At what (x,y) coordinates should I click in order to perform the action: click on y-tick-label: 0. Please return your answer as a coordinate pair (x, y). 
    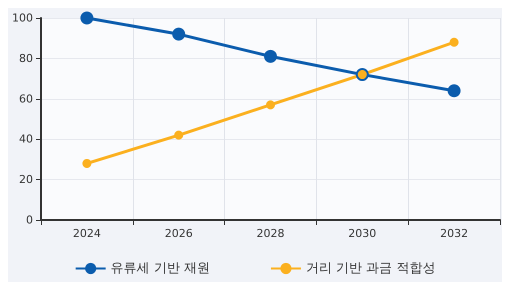
    Looking at the image, I should click on (29, 220).